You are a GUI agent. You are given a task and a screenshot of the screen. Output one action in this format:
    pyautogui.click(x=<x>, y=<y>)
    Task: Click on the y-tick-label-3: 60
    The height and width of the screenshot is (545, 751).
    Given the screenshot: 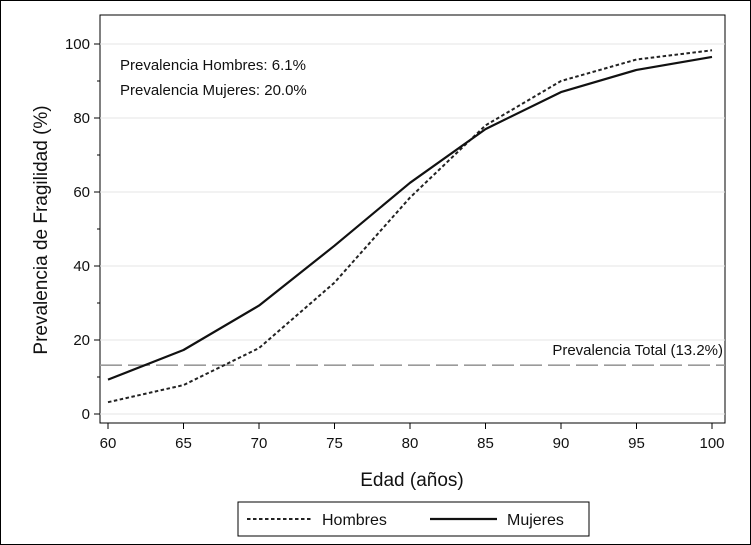 What is the action you would take?
    pyautogui.click(x=81, y=192)
    